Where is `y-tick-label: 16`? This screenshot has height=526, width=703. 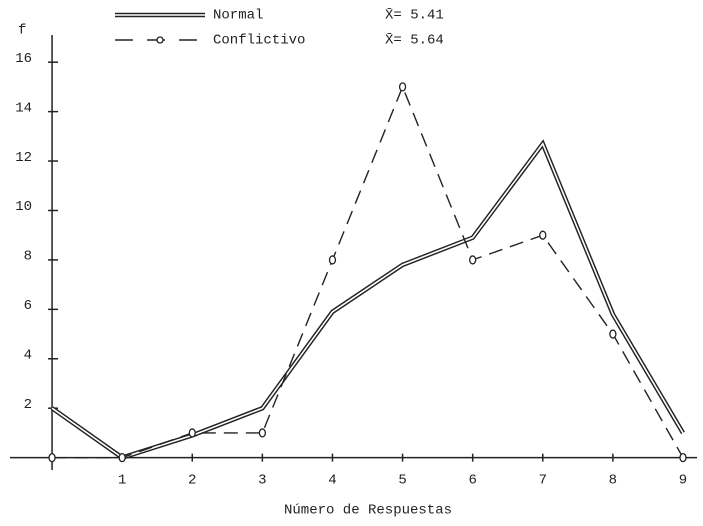
y-tick-label: 16 is located at coordinates (23, 59).